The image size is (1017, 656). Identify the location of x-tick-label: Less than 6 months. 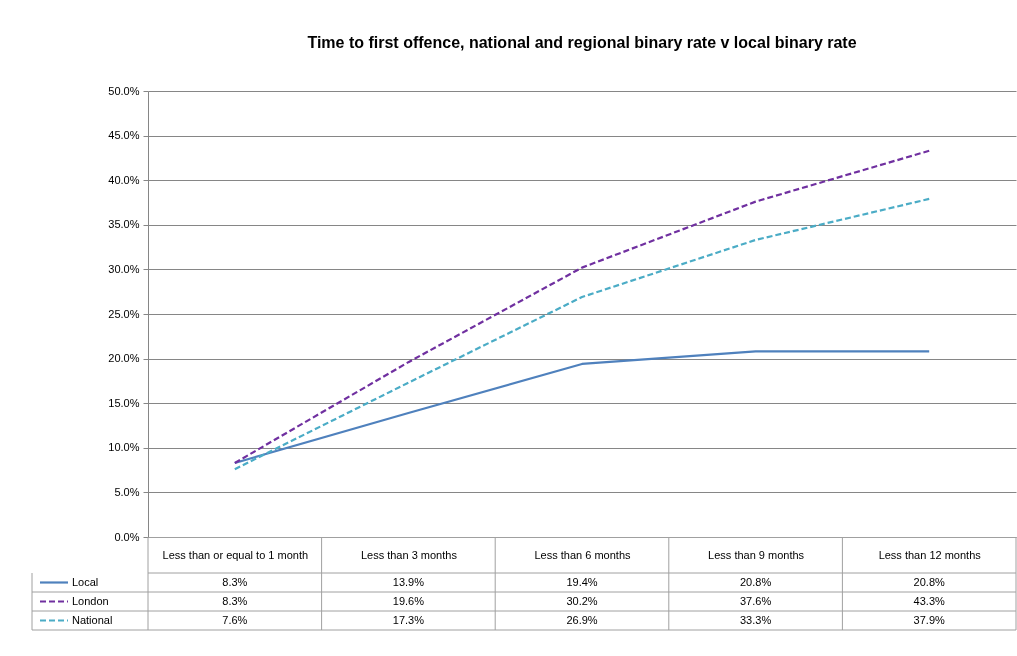
(582, 554).